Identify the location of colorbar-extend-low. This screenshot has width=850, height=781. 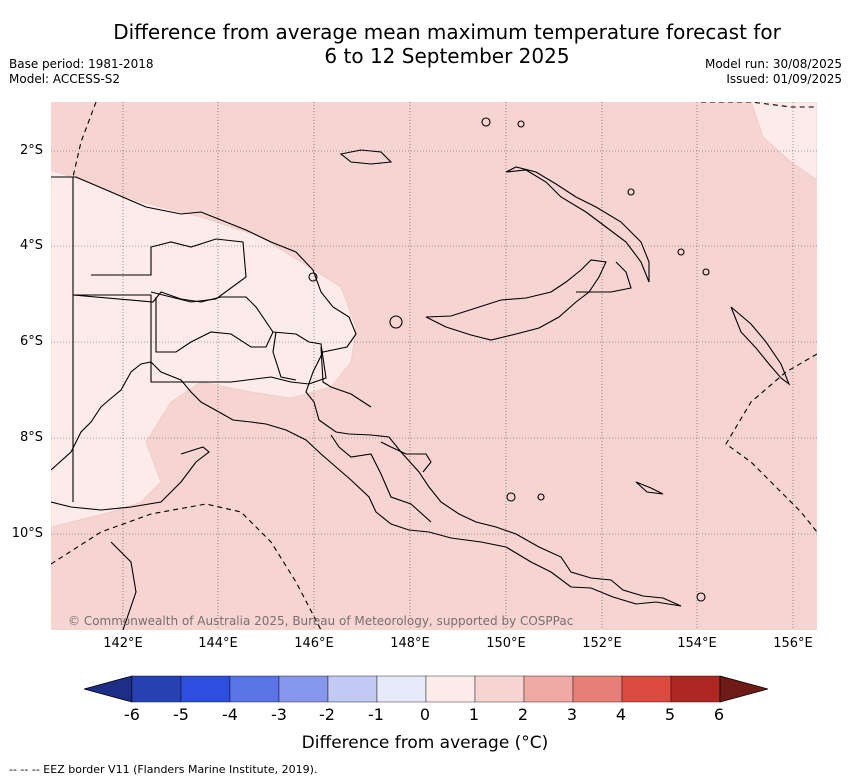
(108, 689).